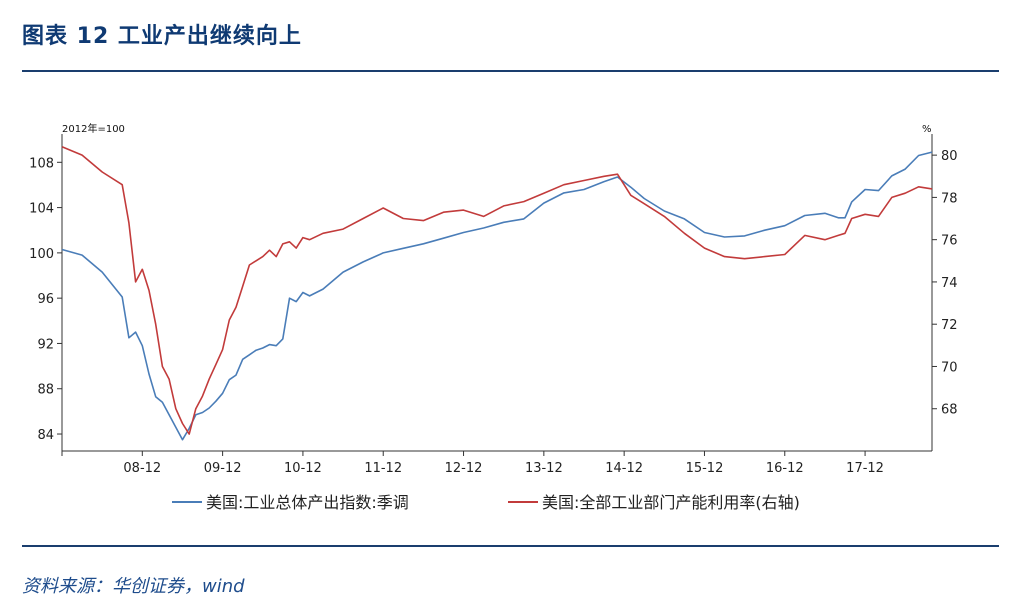 The image size is (1029, 601). I want to click on right-axis-unit-label: %, so click(927, 129).